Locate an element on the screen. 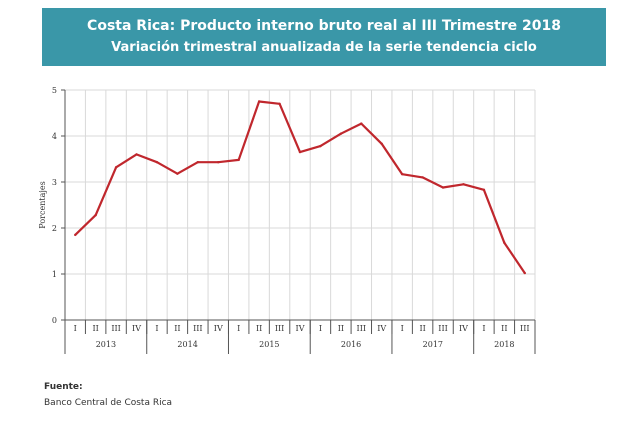 This screenshot has width=640, height=424. y-tick-label-2: 2 is located at coordinates (54, 228).